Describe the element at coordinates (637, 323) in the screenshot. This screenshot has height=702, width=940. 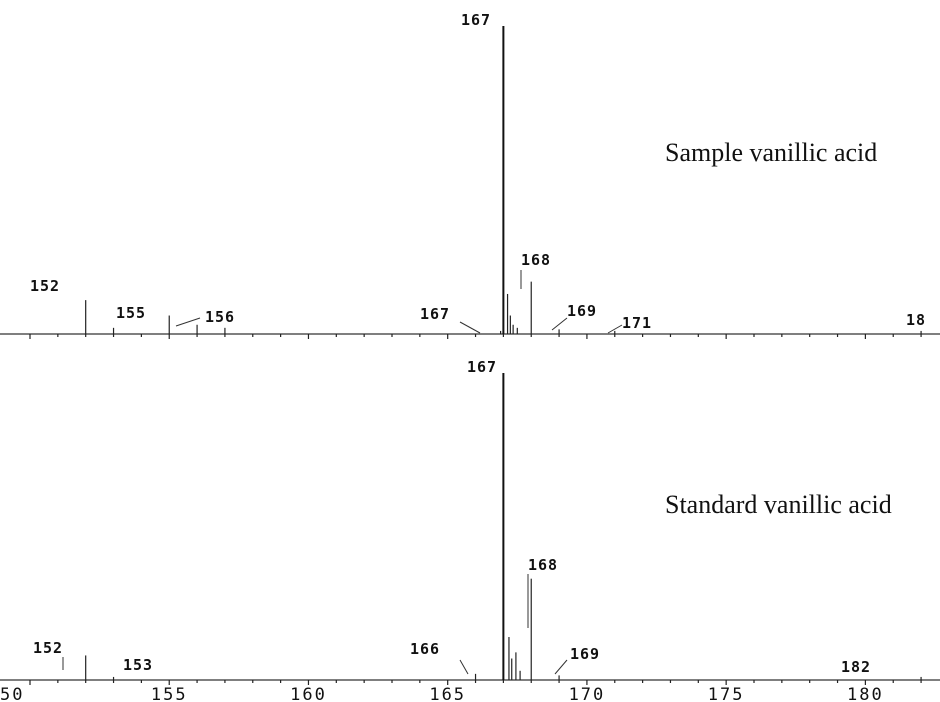
I see `peak-label: 171` at that location.